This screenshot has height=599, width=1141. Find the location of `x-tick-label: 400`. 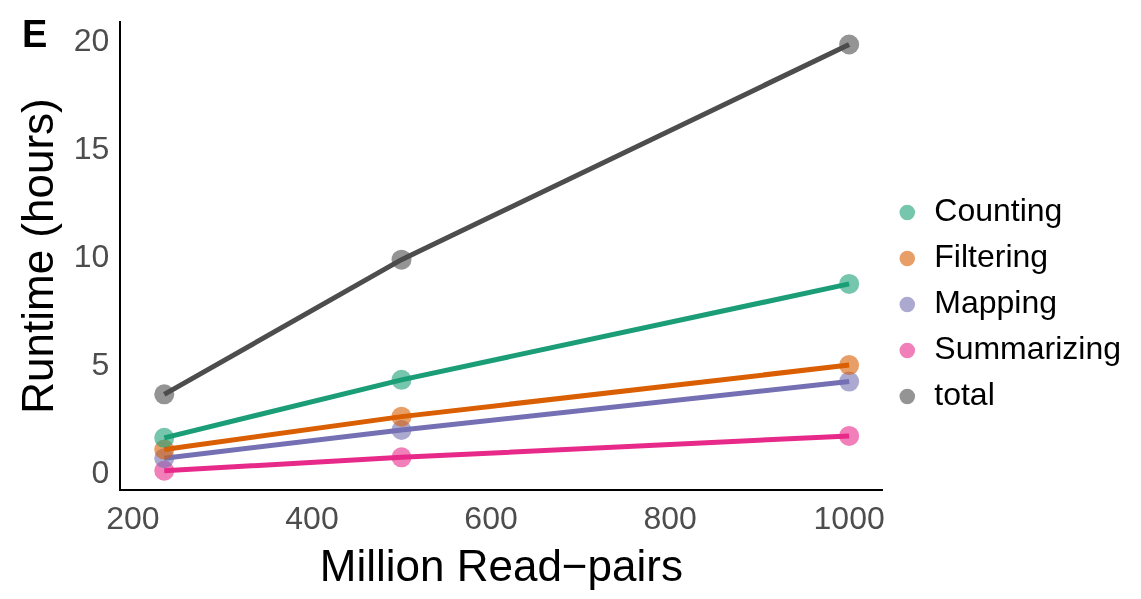

x-tick-label: 400 is located at coordinates (312, 517).